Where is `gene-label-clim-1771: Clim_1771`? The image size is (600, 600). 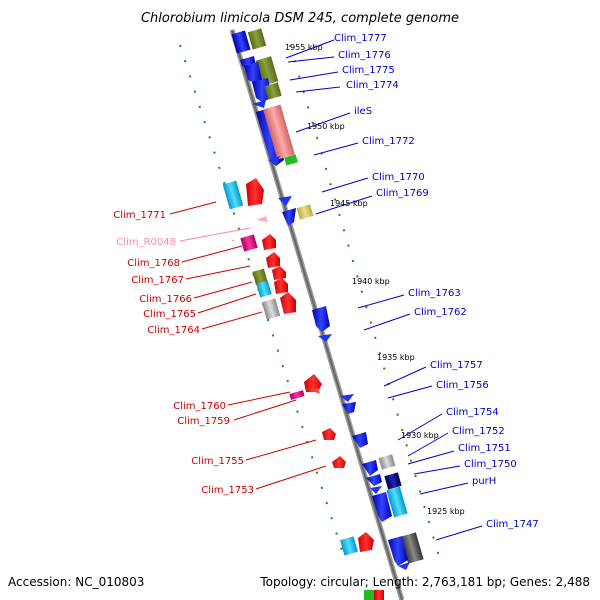 gene-label-clim-1771: Clim_1771 is located at coordinates (139, 215).